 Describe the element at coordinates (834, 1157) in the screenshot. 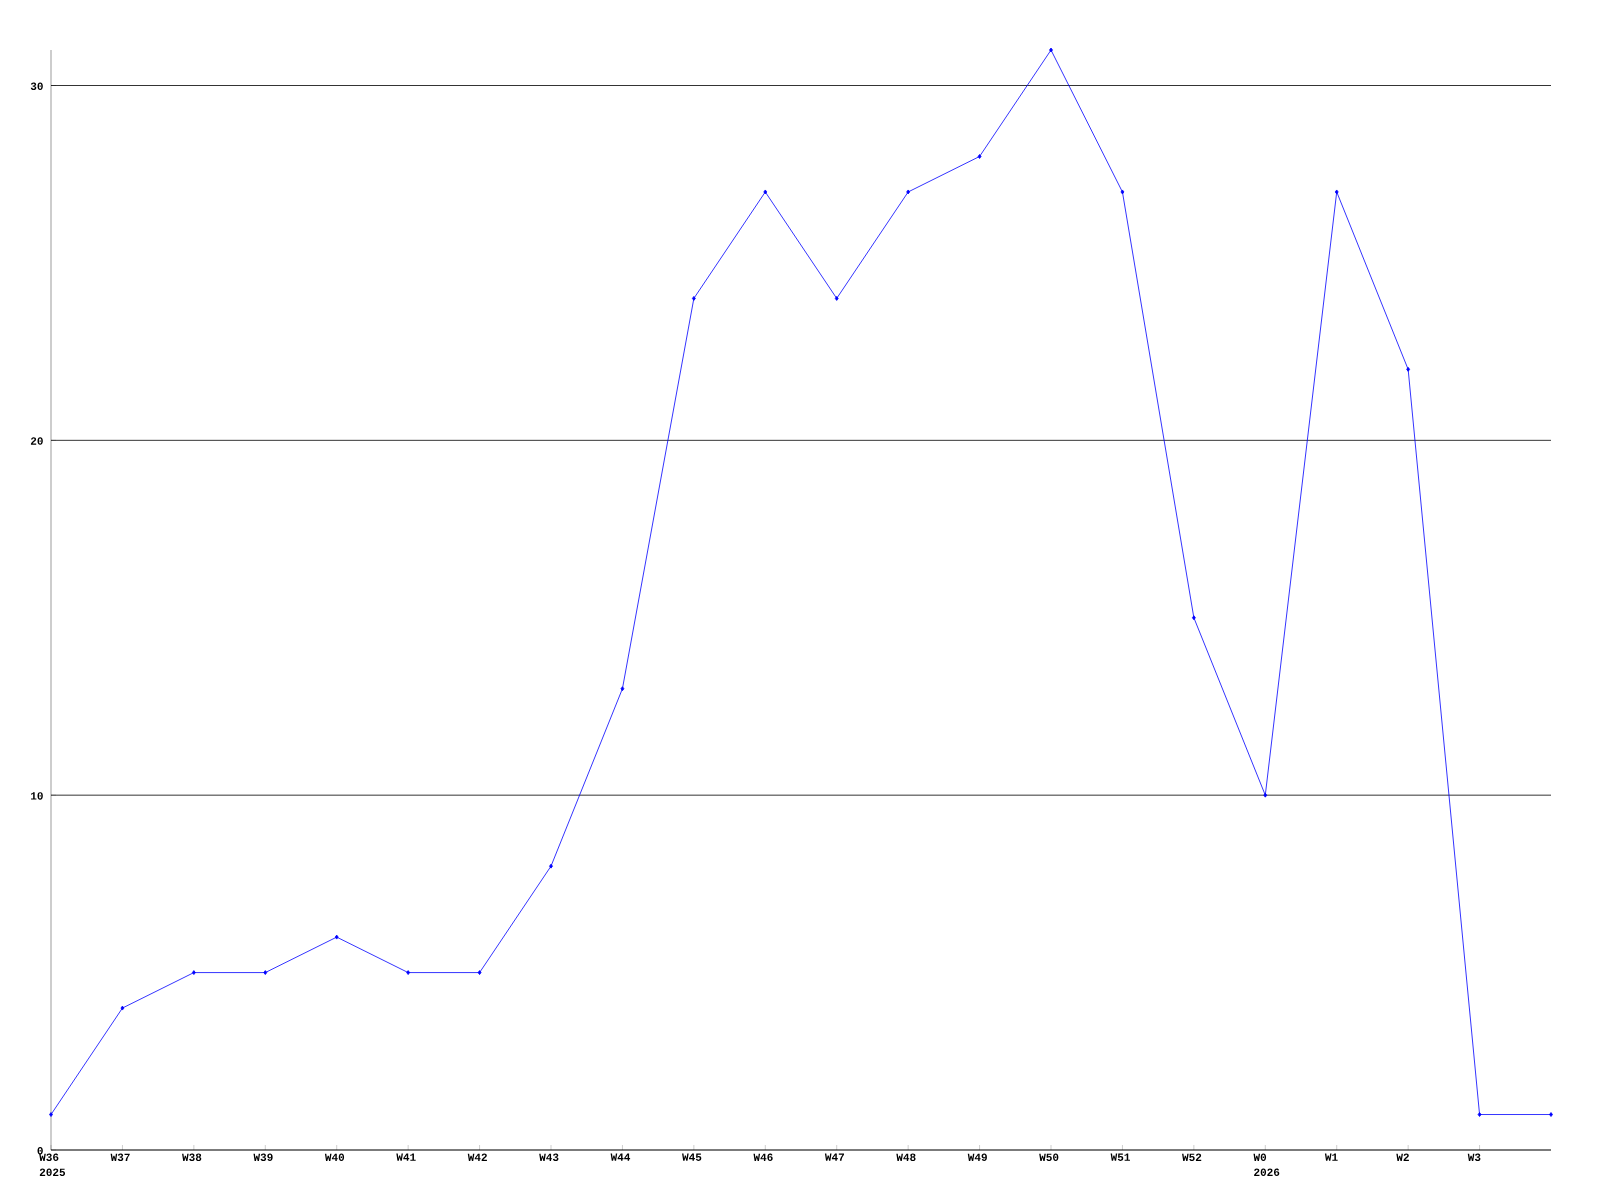

I see `x-tick-label: W47` at that location.